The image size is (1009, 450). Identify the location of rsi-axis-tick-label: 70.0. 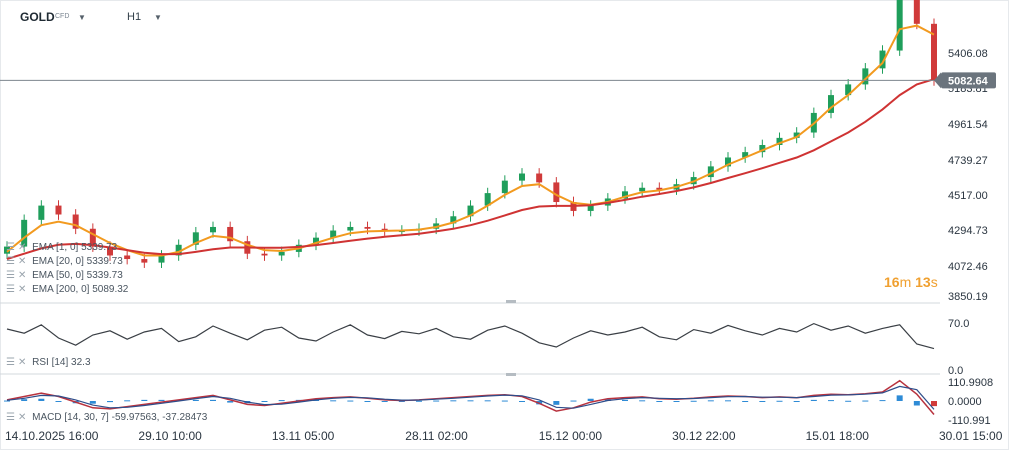
(958, 324).